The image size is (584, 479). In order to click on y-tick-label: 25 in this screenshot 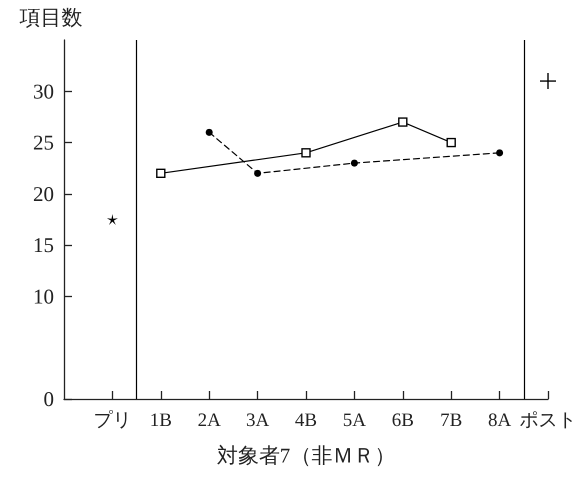, I will do `click(43, 142)`.